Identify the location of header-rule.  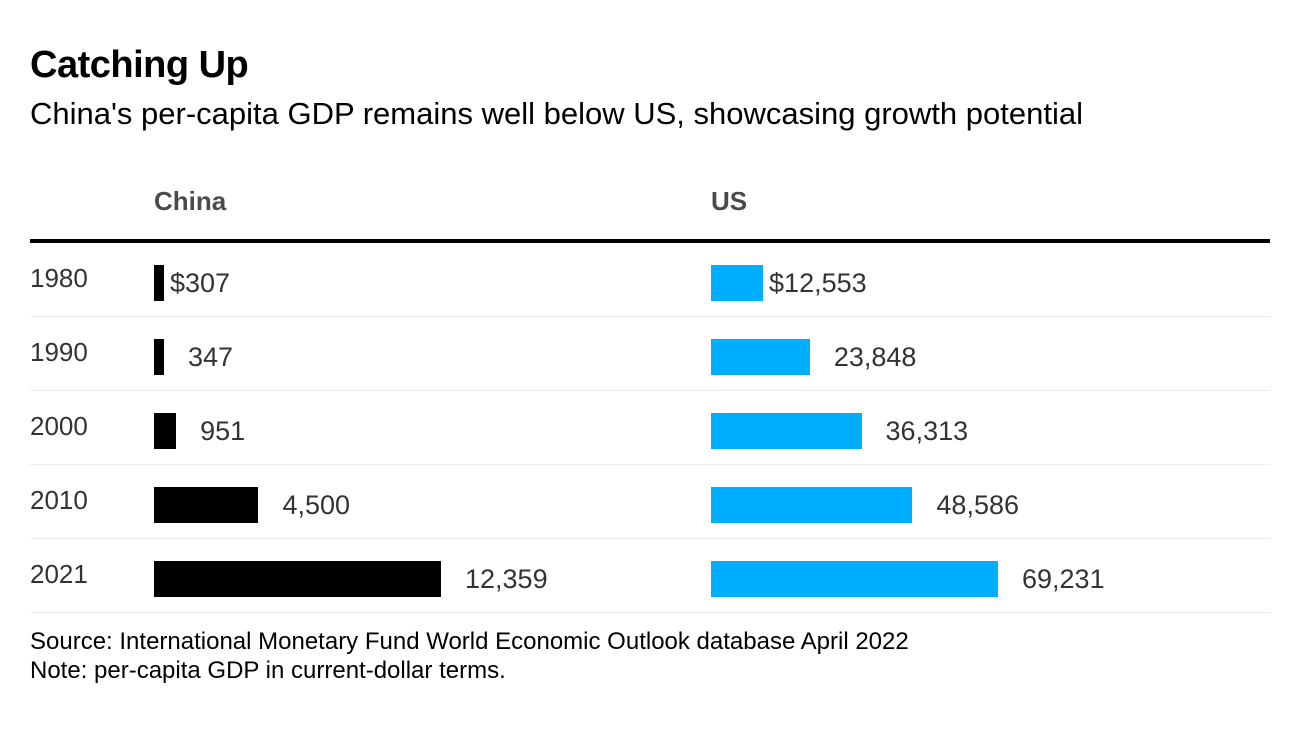
(650, 241).